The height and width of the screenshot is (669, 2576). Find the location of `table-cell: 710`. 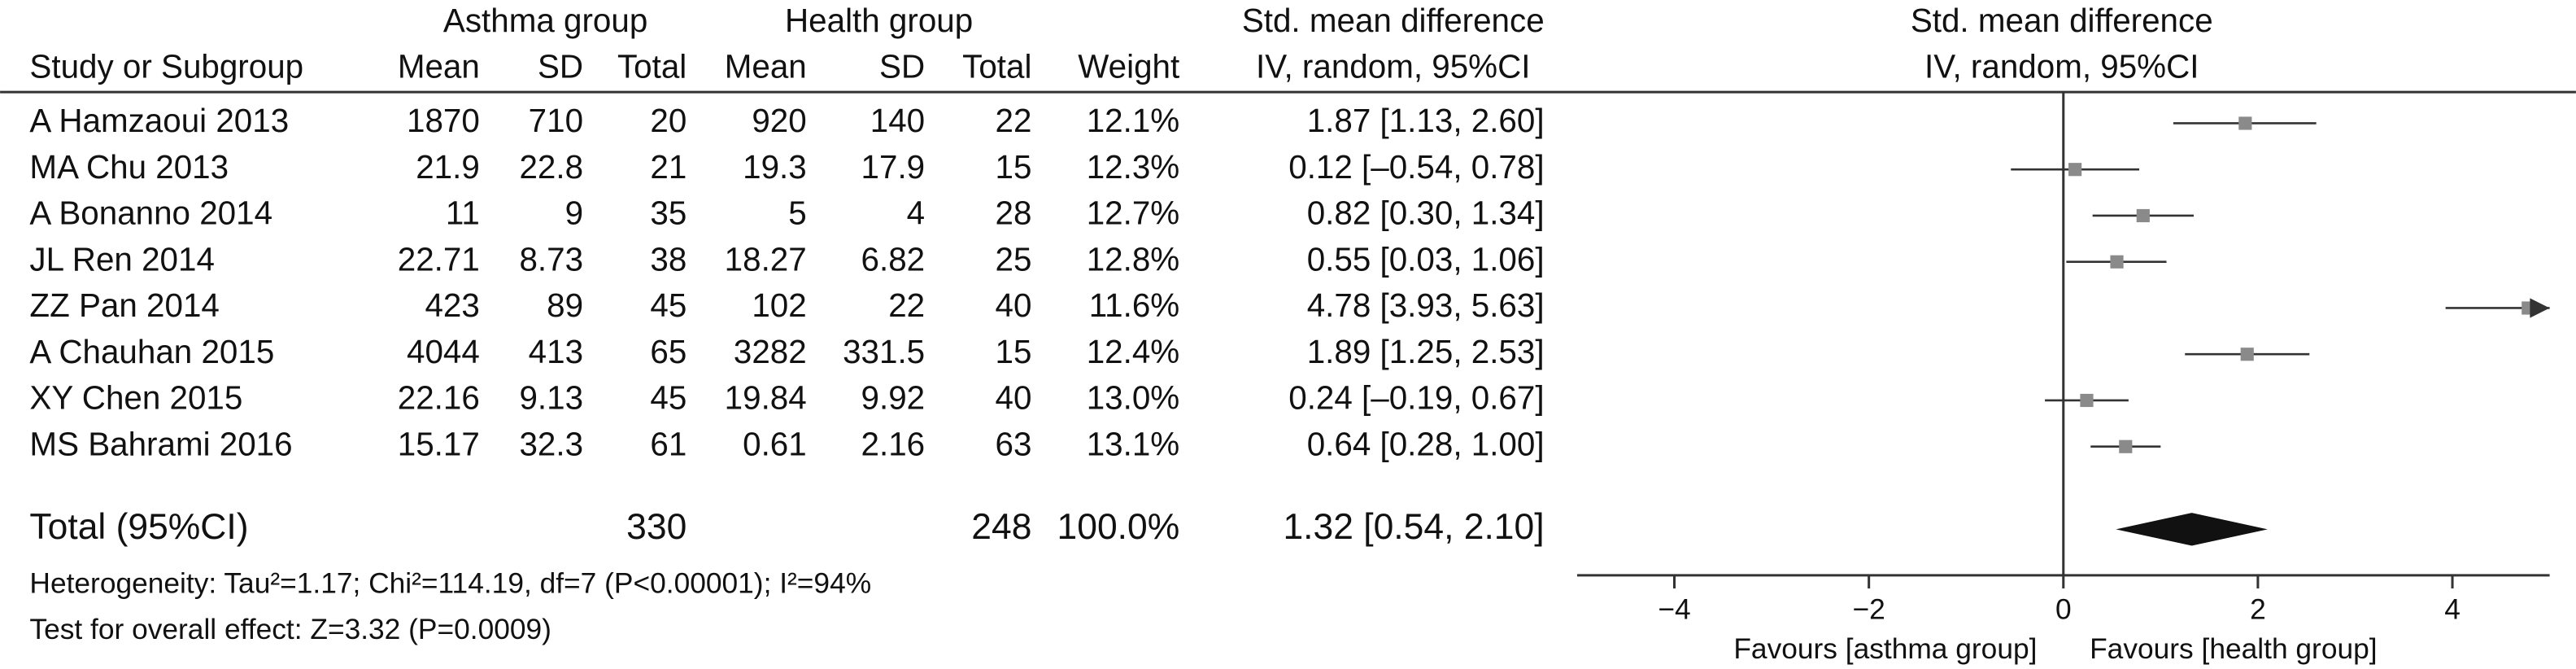

table-cell: 710 is located at coordinates (556, 120).